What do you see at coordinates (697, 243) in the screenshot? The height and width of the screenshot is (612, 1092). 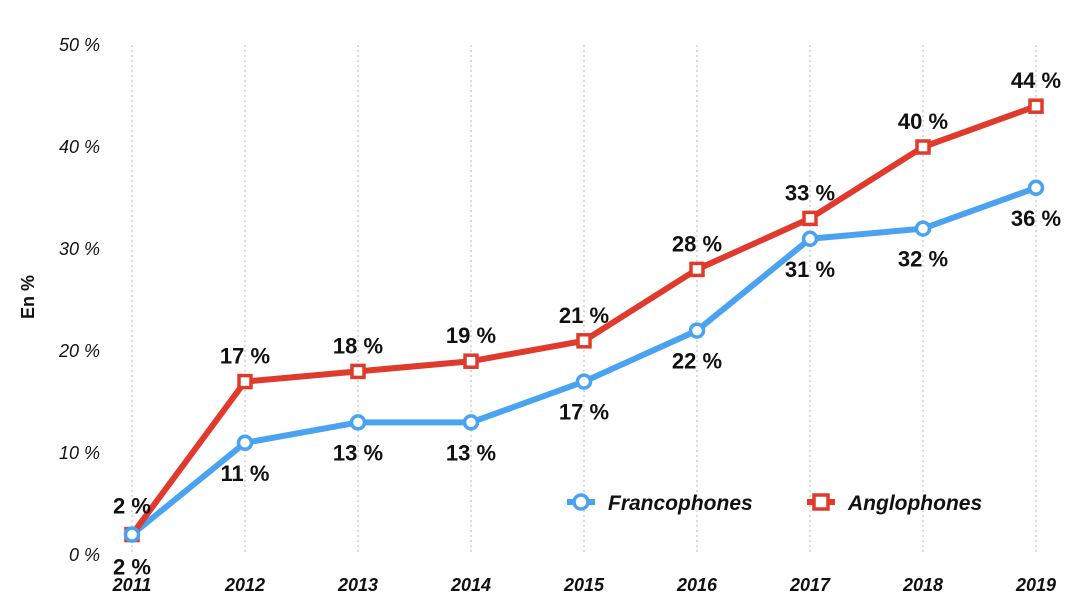 I see `data-label: 28 %` at bounding box center [697, 243].